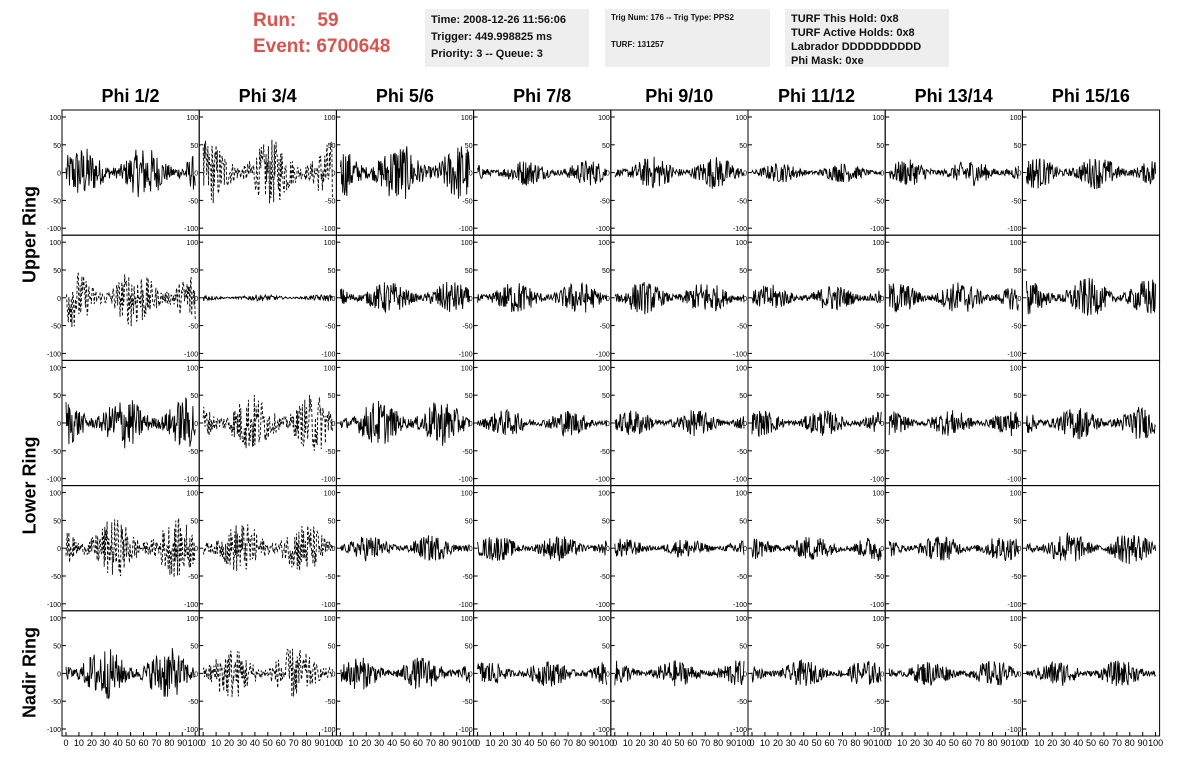 This screenshot has height=772, width=1196. What do you see at coordinates (492, 37) in the screenshot?
I see `trigger-text: Trigger: 449.998825 ms` at bounding box center [492, 37].